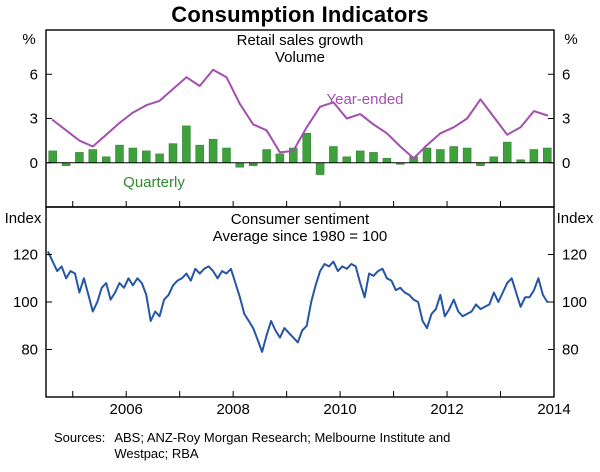 The height and width of the screenshot is (472, 600). What do you see at coordinates (446, 409) in the screenshot?
I see `x-tick-label: 2012` at bounding box center [446, 409].